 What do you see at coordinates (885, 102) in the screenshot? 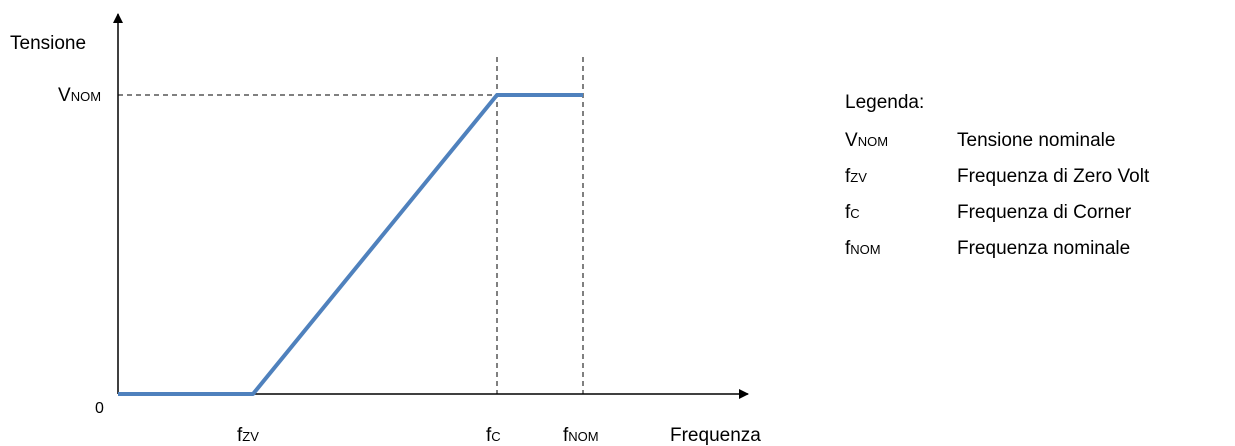
I see `legend-title: Legenda:` at bounding box center [885, 102].